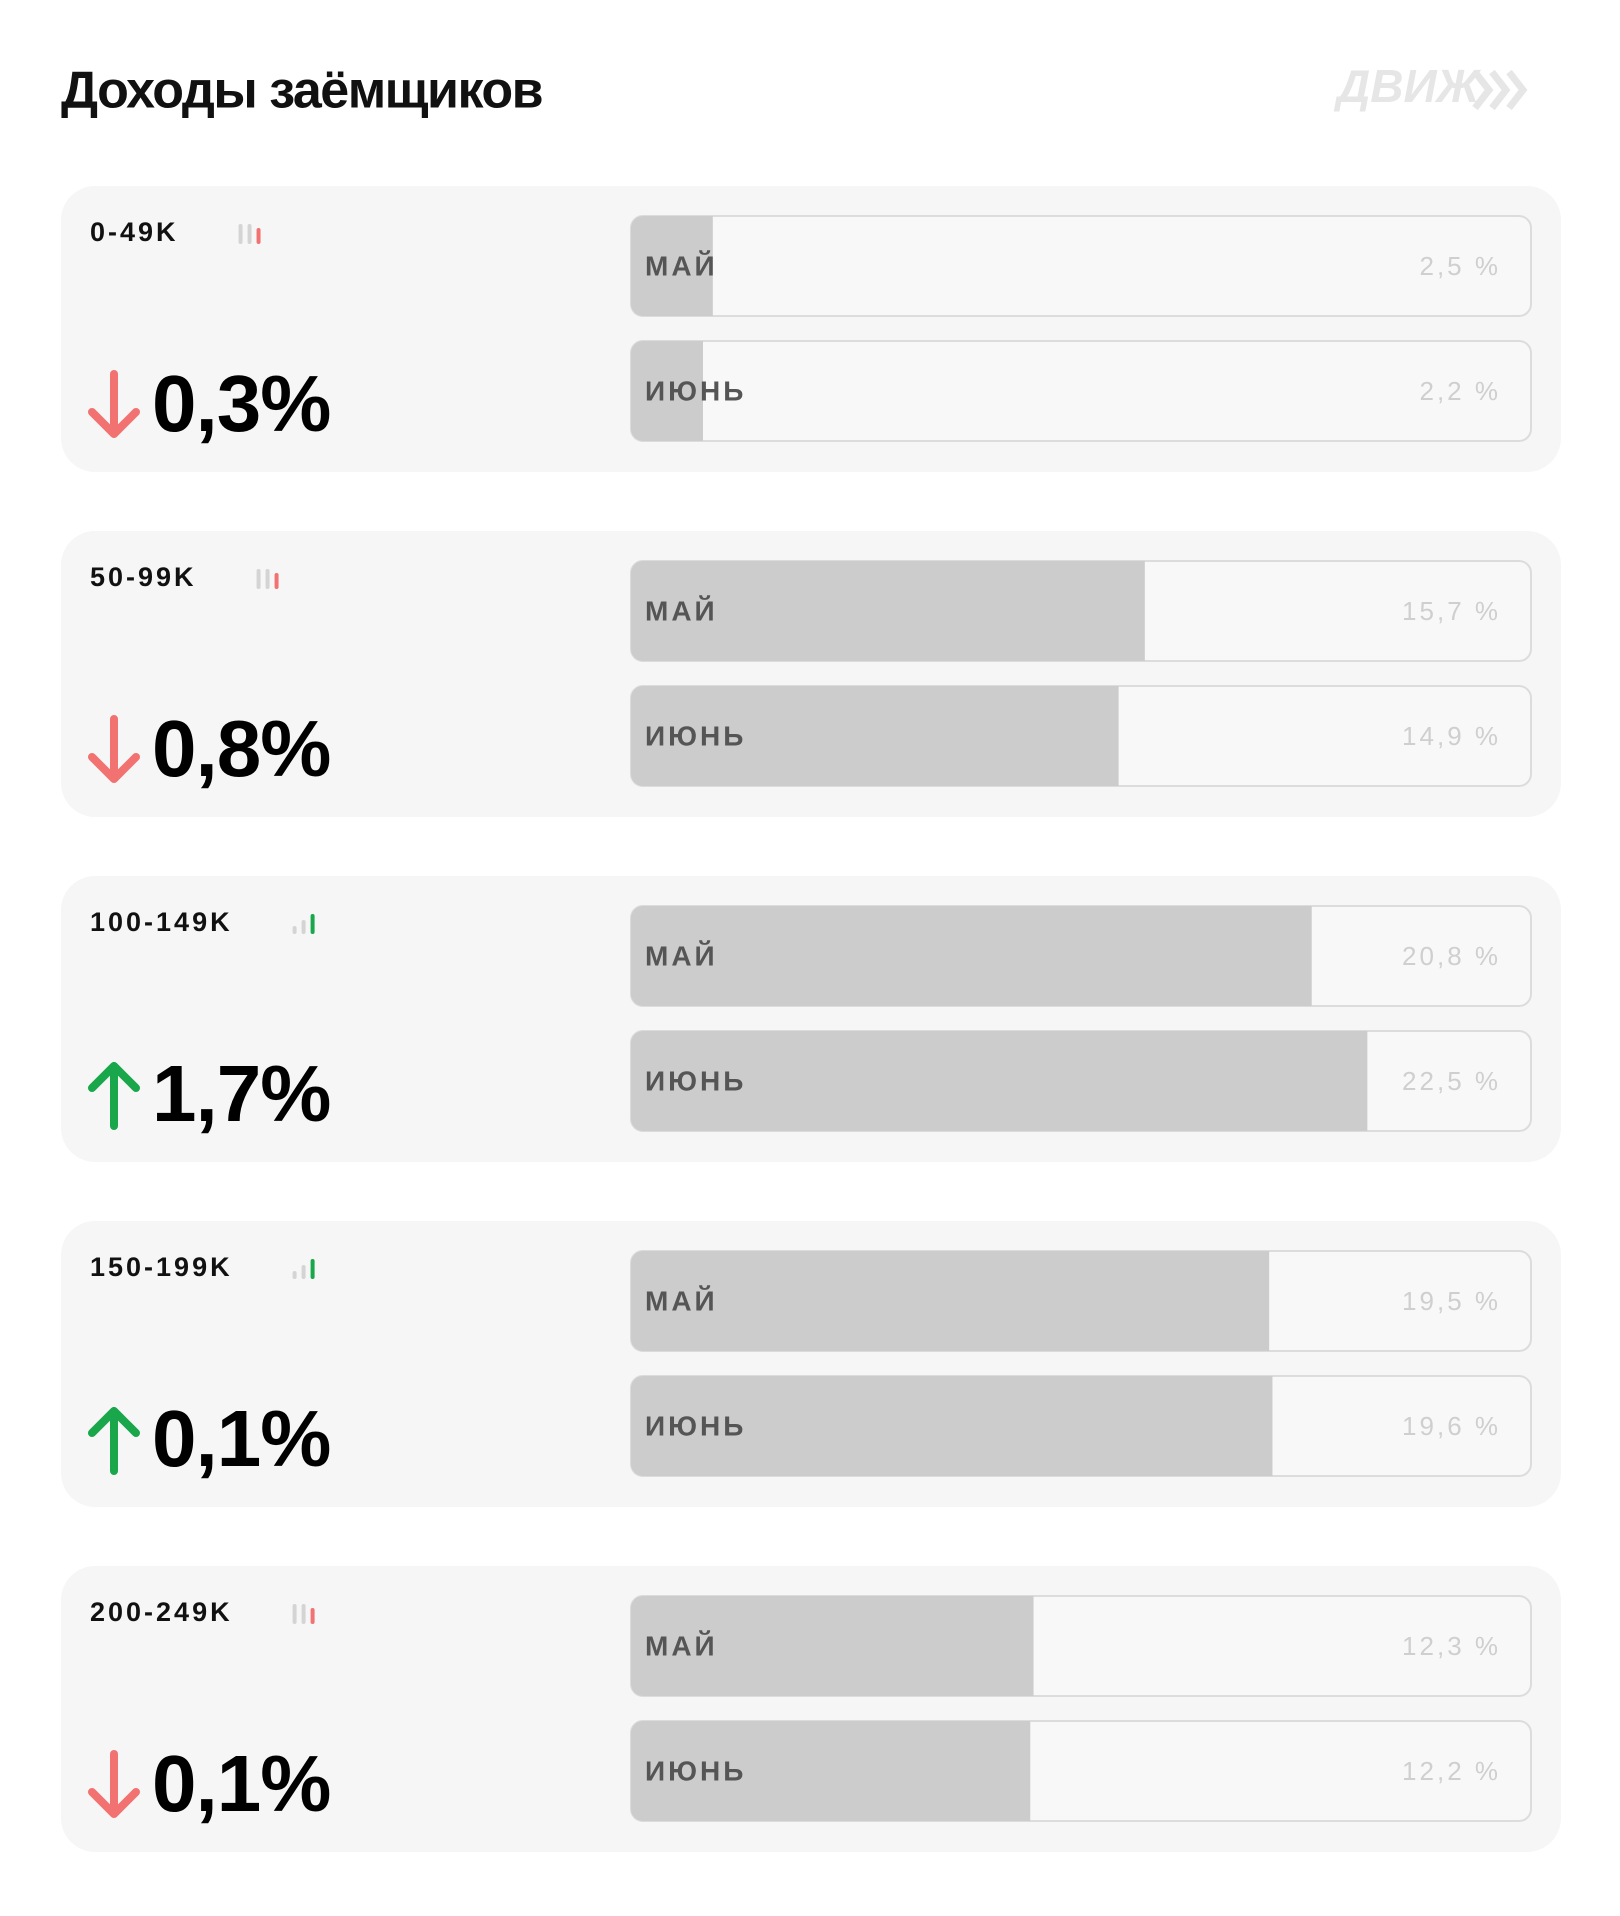 The height and width of the screenshot is (1916, 1620). Describe the element at coordinates (811, 1709) in the screenshot. I see `income-card: 200-249K 0,1% МАЙ 12,3 % ИЮНЬ 12,2 %` at that location.